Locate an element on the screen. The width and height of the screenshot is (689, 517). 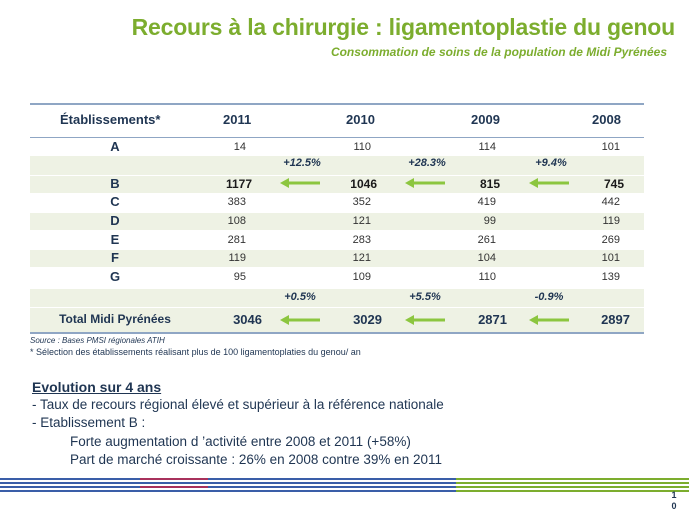
header-etablissements: Établissements* is located at coordinates (110, 119).